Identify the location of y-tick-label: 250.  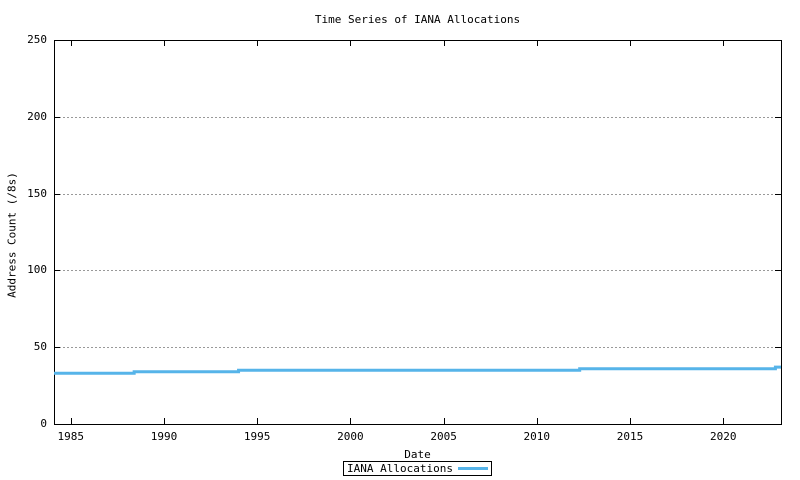
(37, 39).